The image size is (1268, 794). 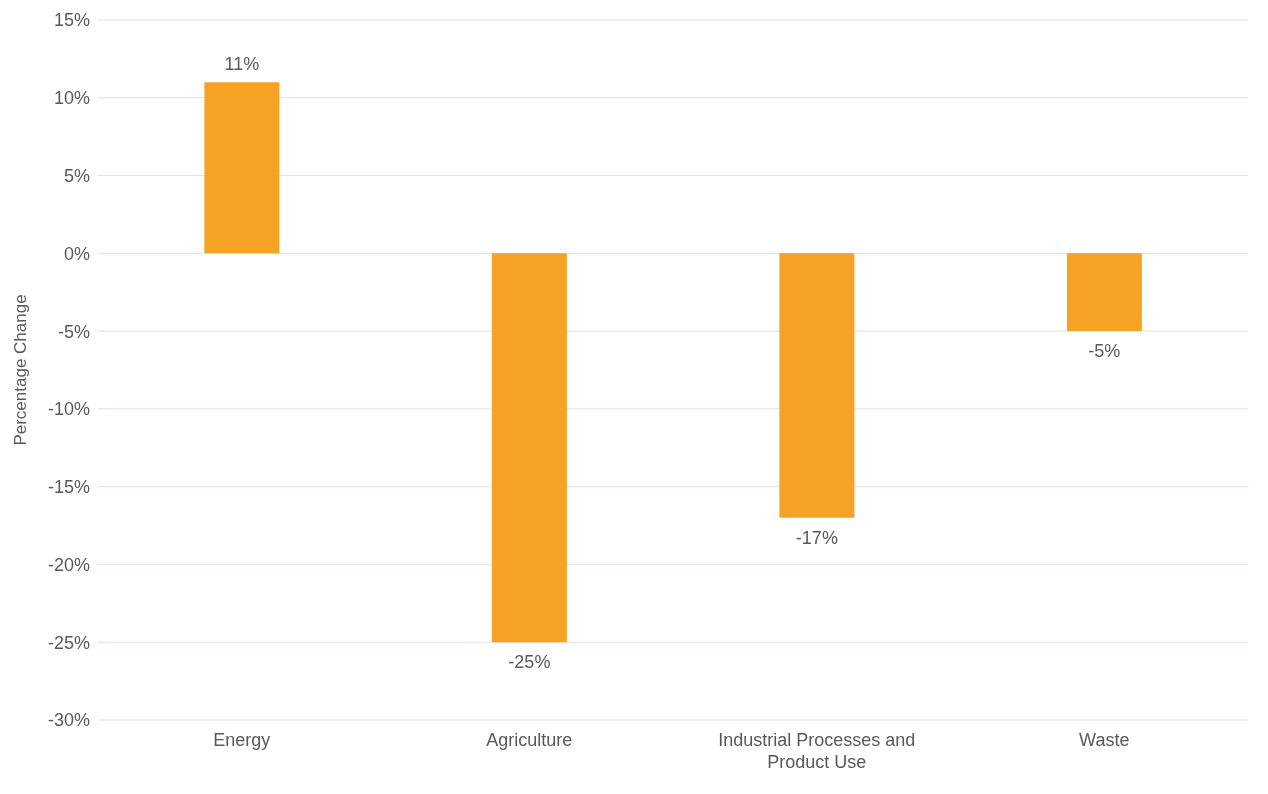 I want to click on y-tick-label: -20%, so click(x=68, y=564).